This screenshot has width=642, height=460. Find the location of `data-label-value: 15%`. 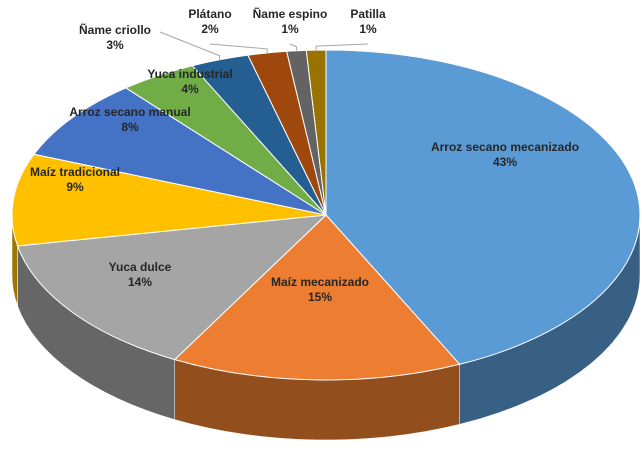

data-label-value: 15% is located at coordinates (320, 297).